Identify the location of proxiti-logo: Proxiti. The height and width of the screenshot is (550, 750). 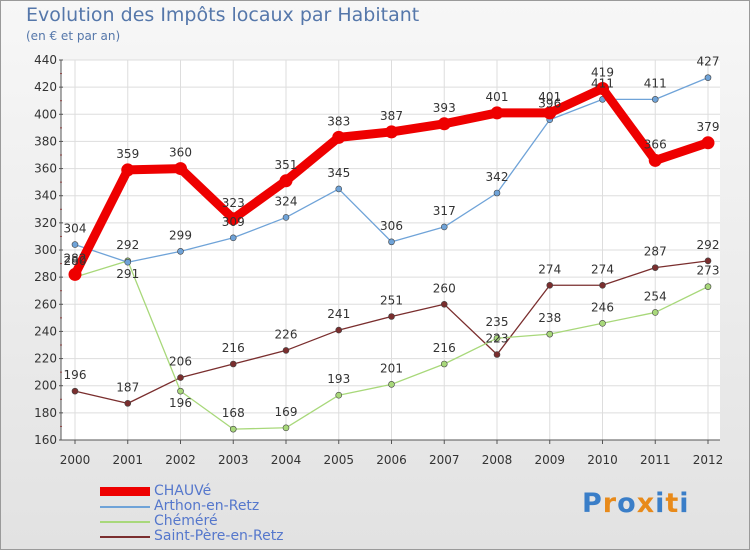
(636, 503).